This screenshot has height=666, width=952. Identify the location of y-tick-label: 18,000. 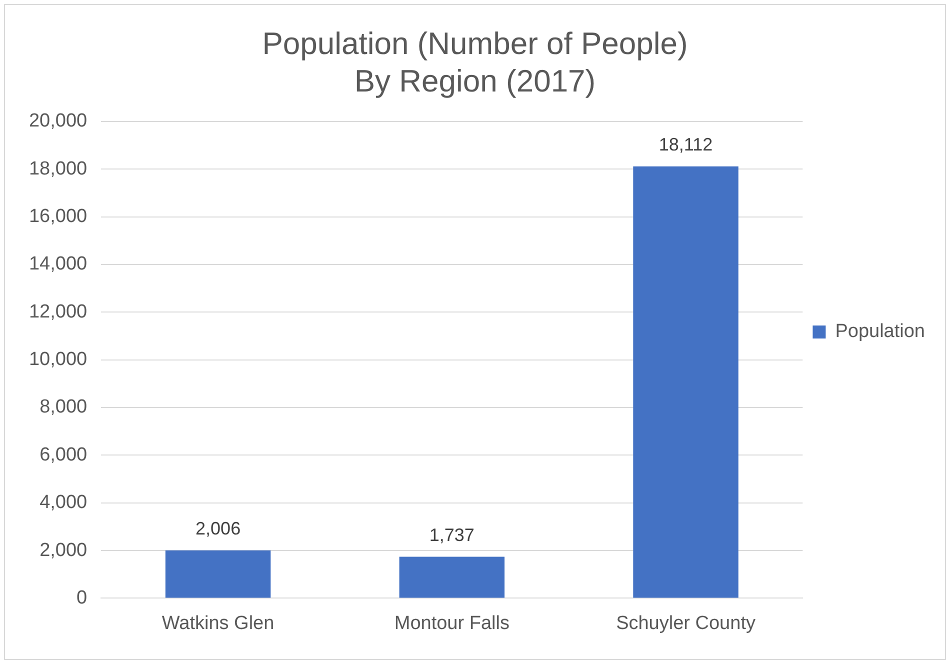
(58, 169).